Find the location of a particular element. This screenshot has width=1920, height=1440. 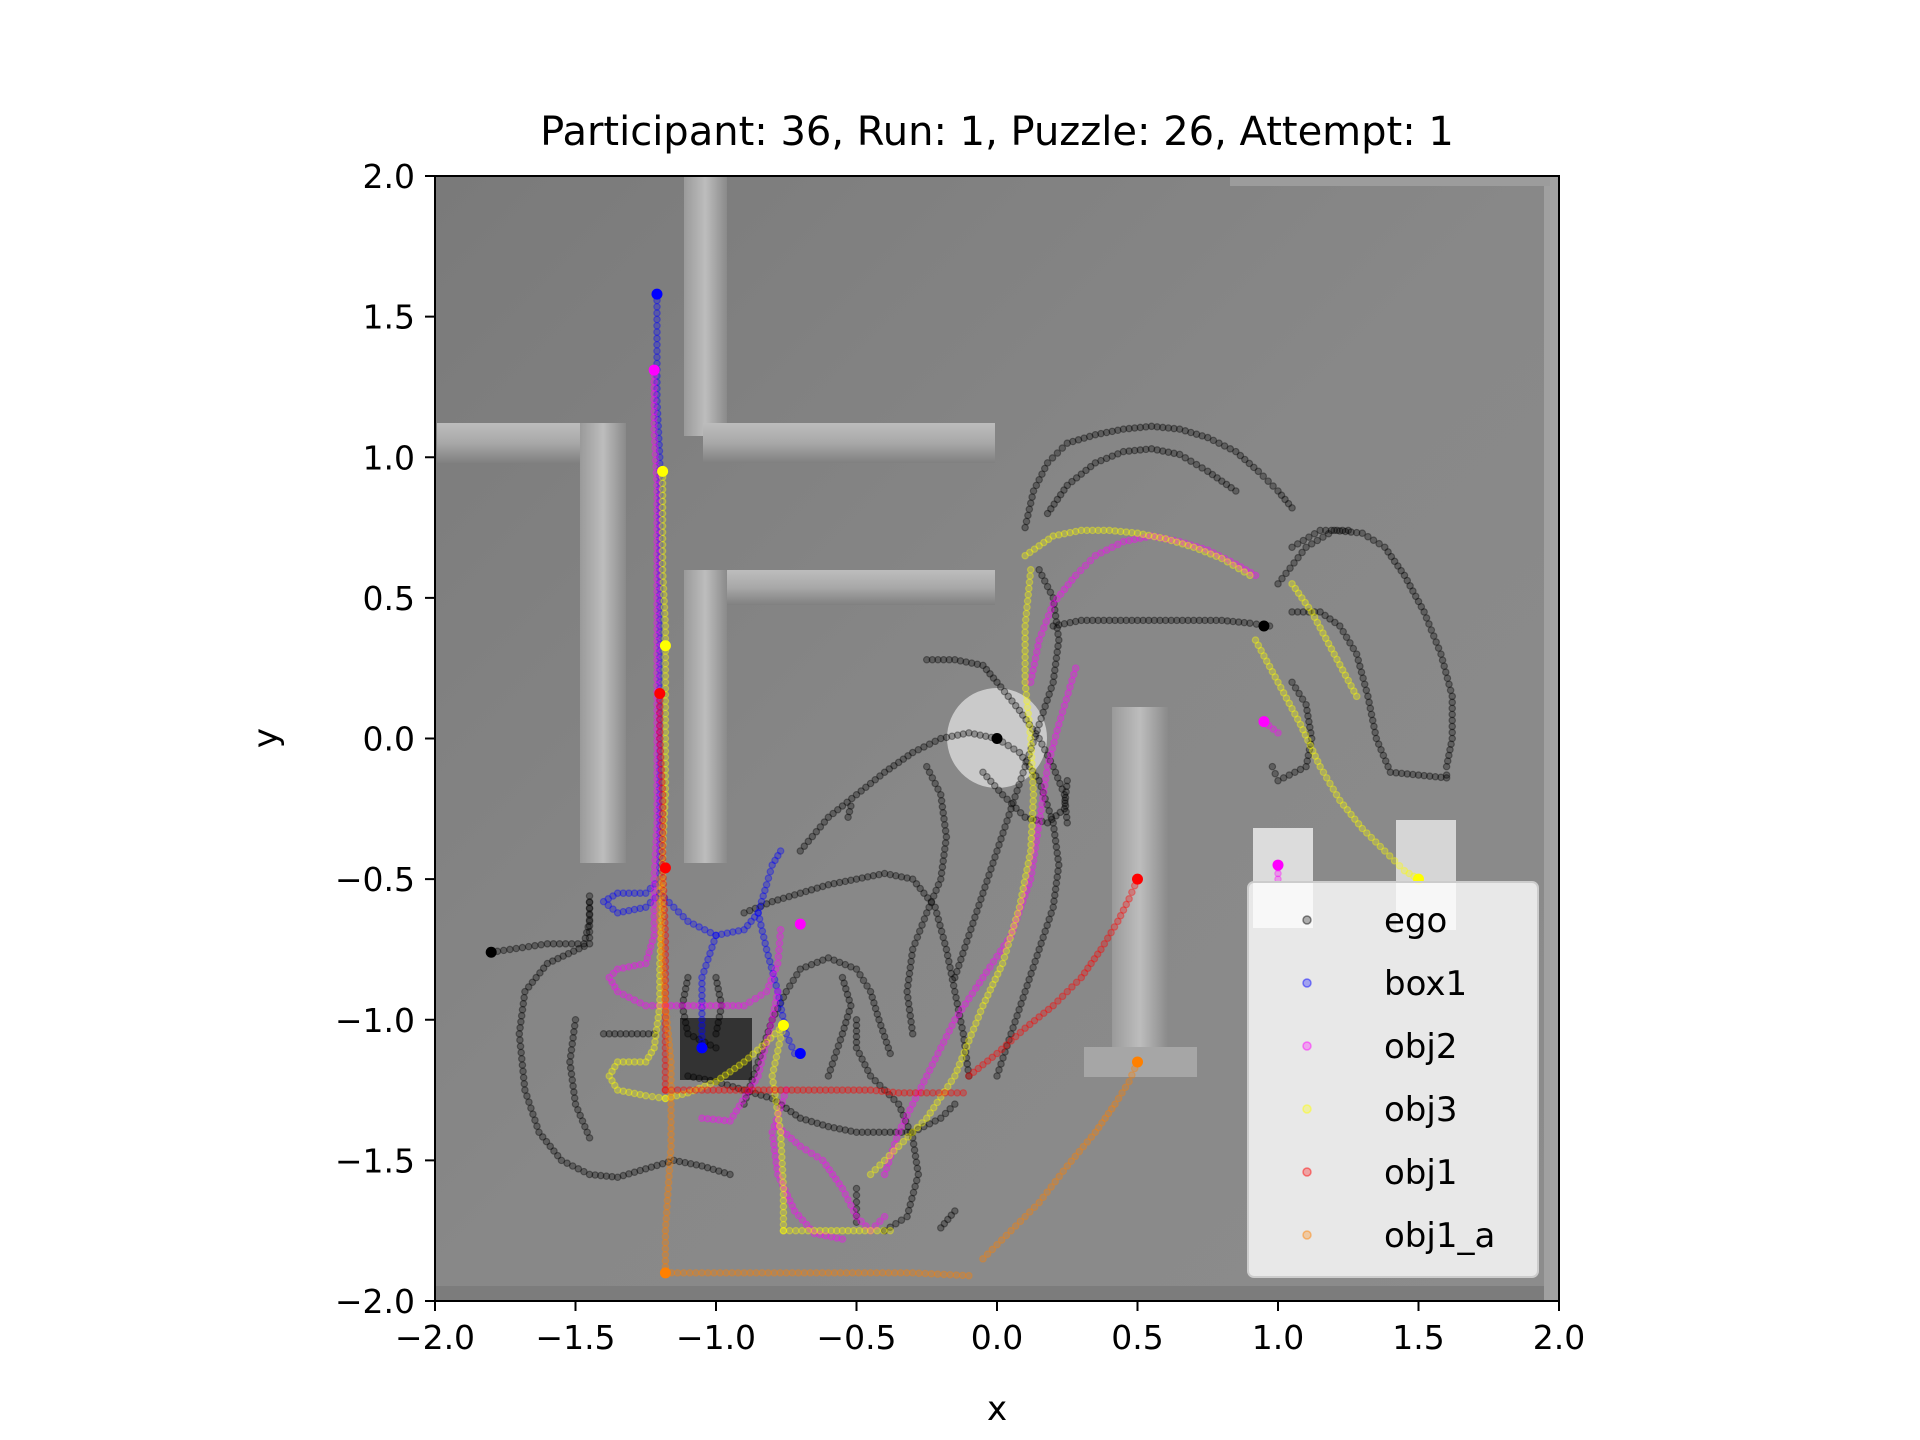

wall-left-vertical is located at coordinates (603, 643).